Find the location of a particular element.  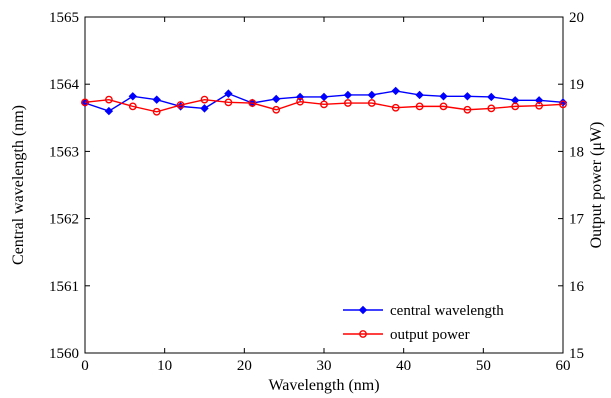

y-right-tick-label: 16 is located at coordinates (577, 287).